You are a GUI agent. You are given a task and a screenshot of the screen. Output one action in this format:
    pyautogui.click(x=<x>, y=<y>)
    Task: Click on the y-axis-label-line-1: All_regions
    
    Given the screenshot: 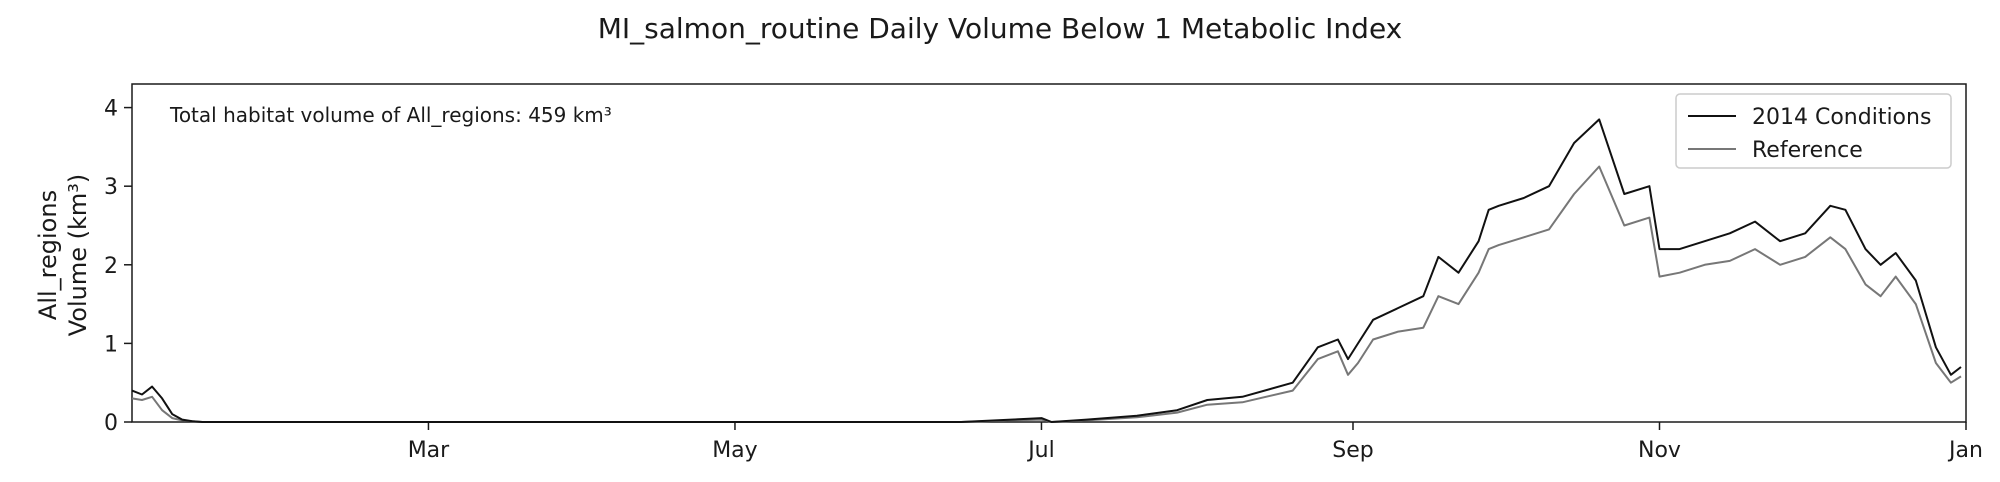 What is the action you would take?
    pyautogui.click(x=48, y=255)
    